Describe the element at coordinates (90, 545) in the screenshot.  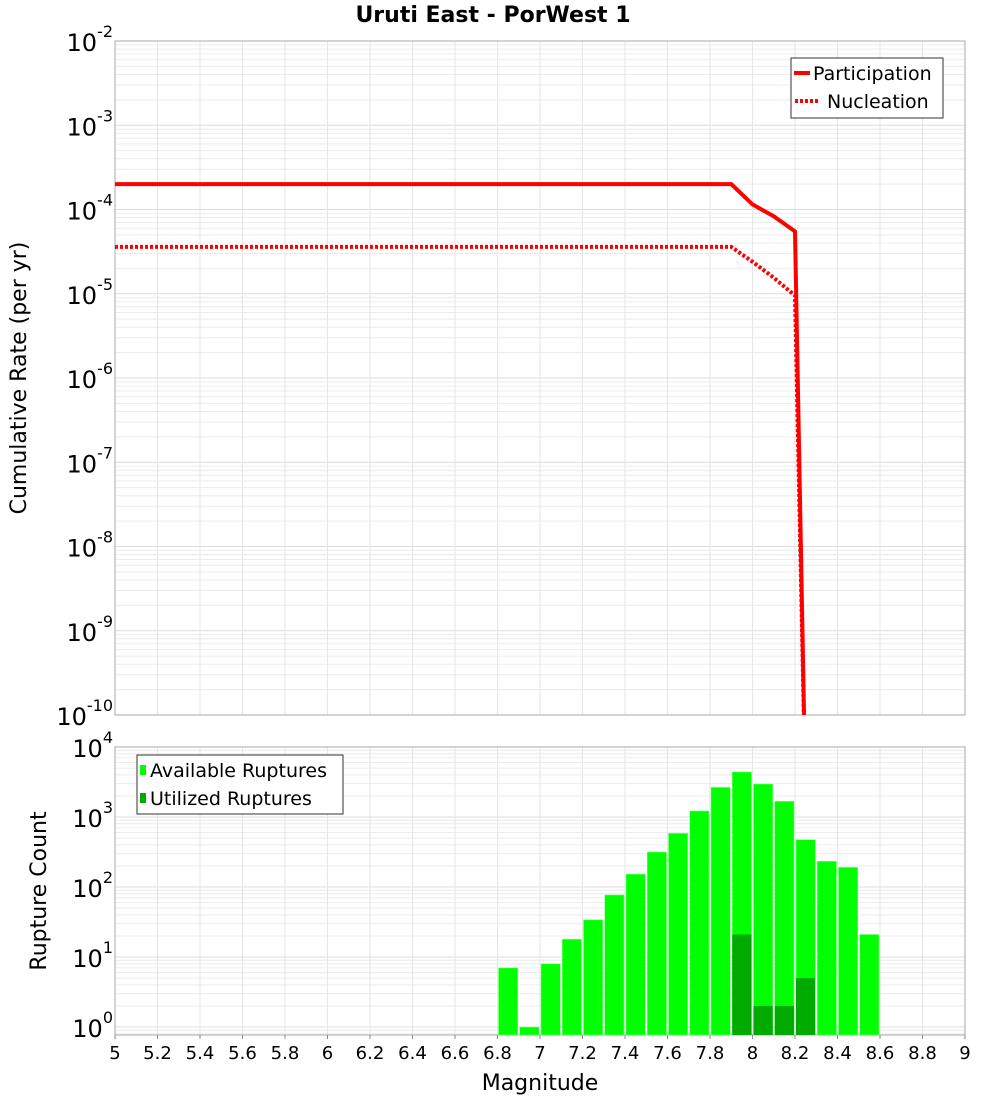
I see `top-y-tick-label: 10⁻⁸` at that location.